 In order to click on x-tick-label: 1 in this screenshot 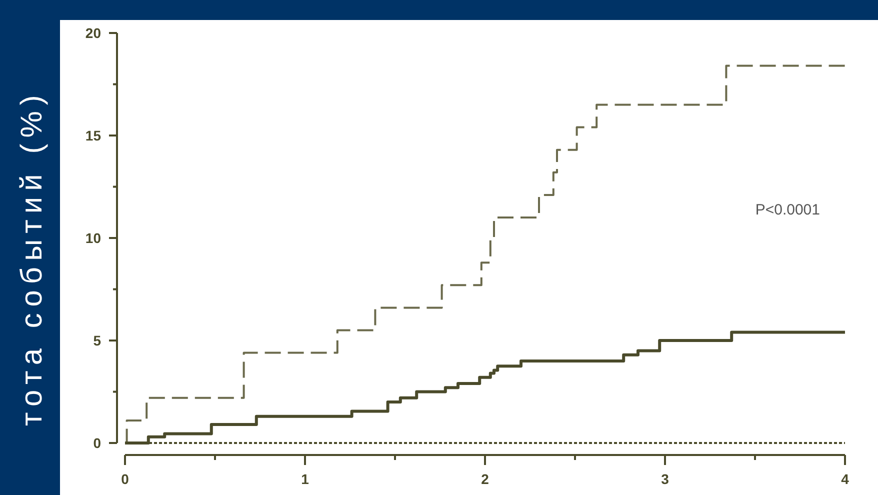, I will do `click(305, 479)`.